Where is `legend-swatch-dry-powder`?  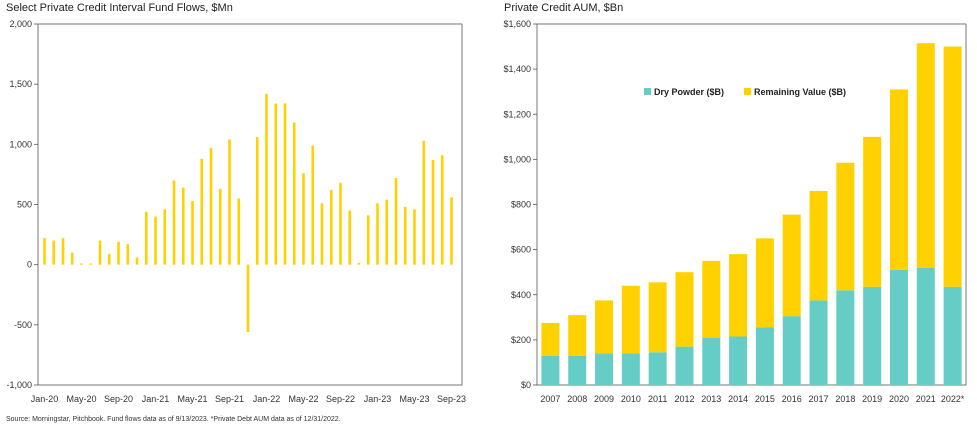 legend-swatch-dry-powder is located at coordinates (647, 91).